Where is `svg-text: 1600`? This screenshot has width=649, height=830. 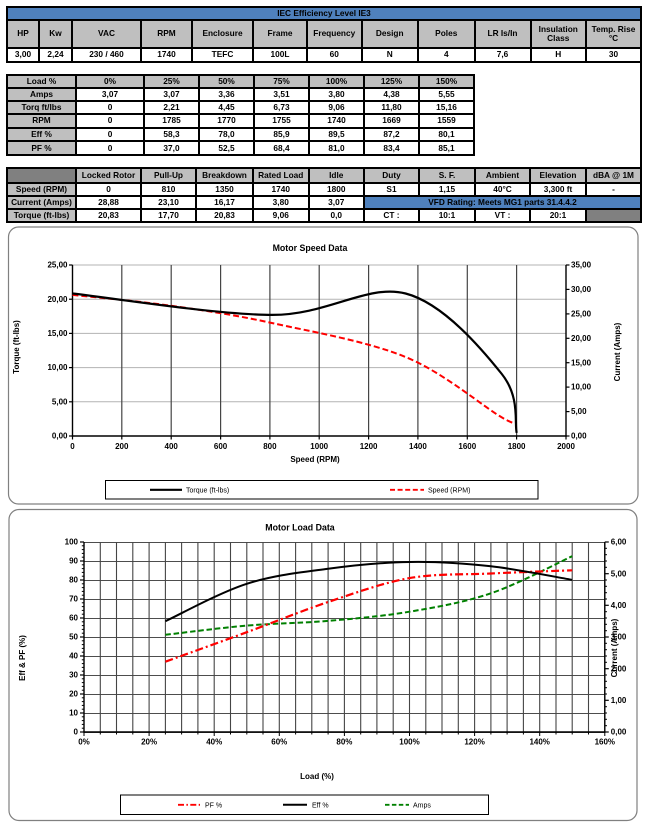
svg-text: 1600 is located at coordinates (467, 446).